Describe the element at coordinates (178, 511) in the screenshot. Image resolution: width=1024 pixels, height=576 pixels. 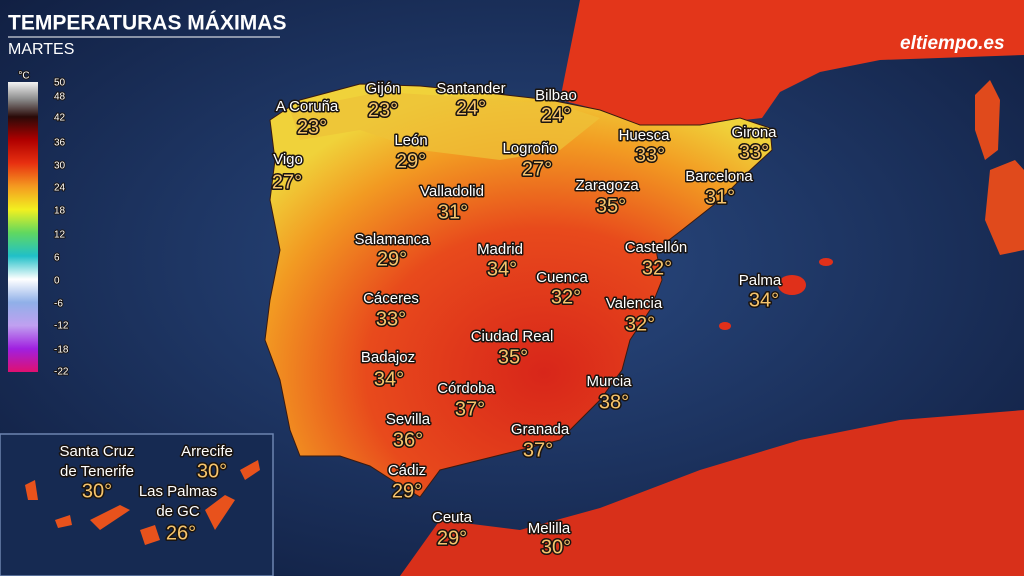
I see `city-name: de GC` at that location.